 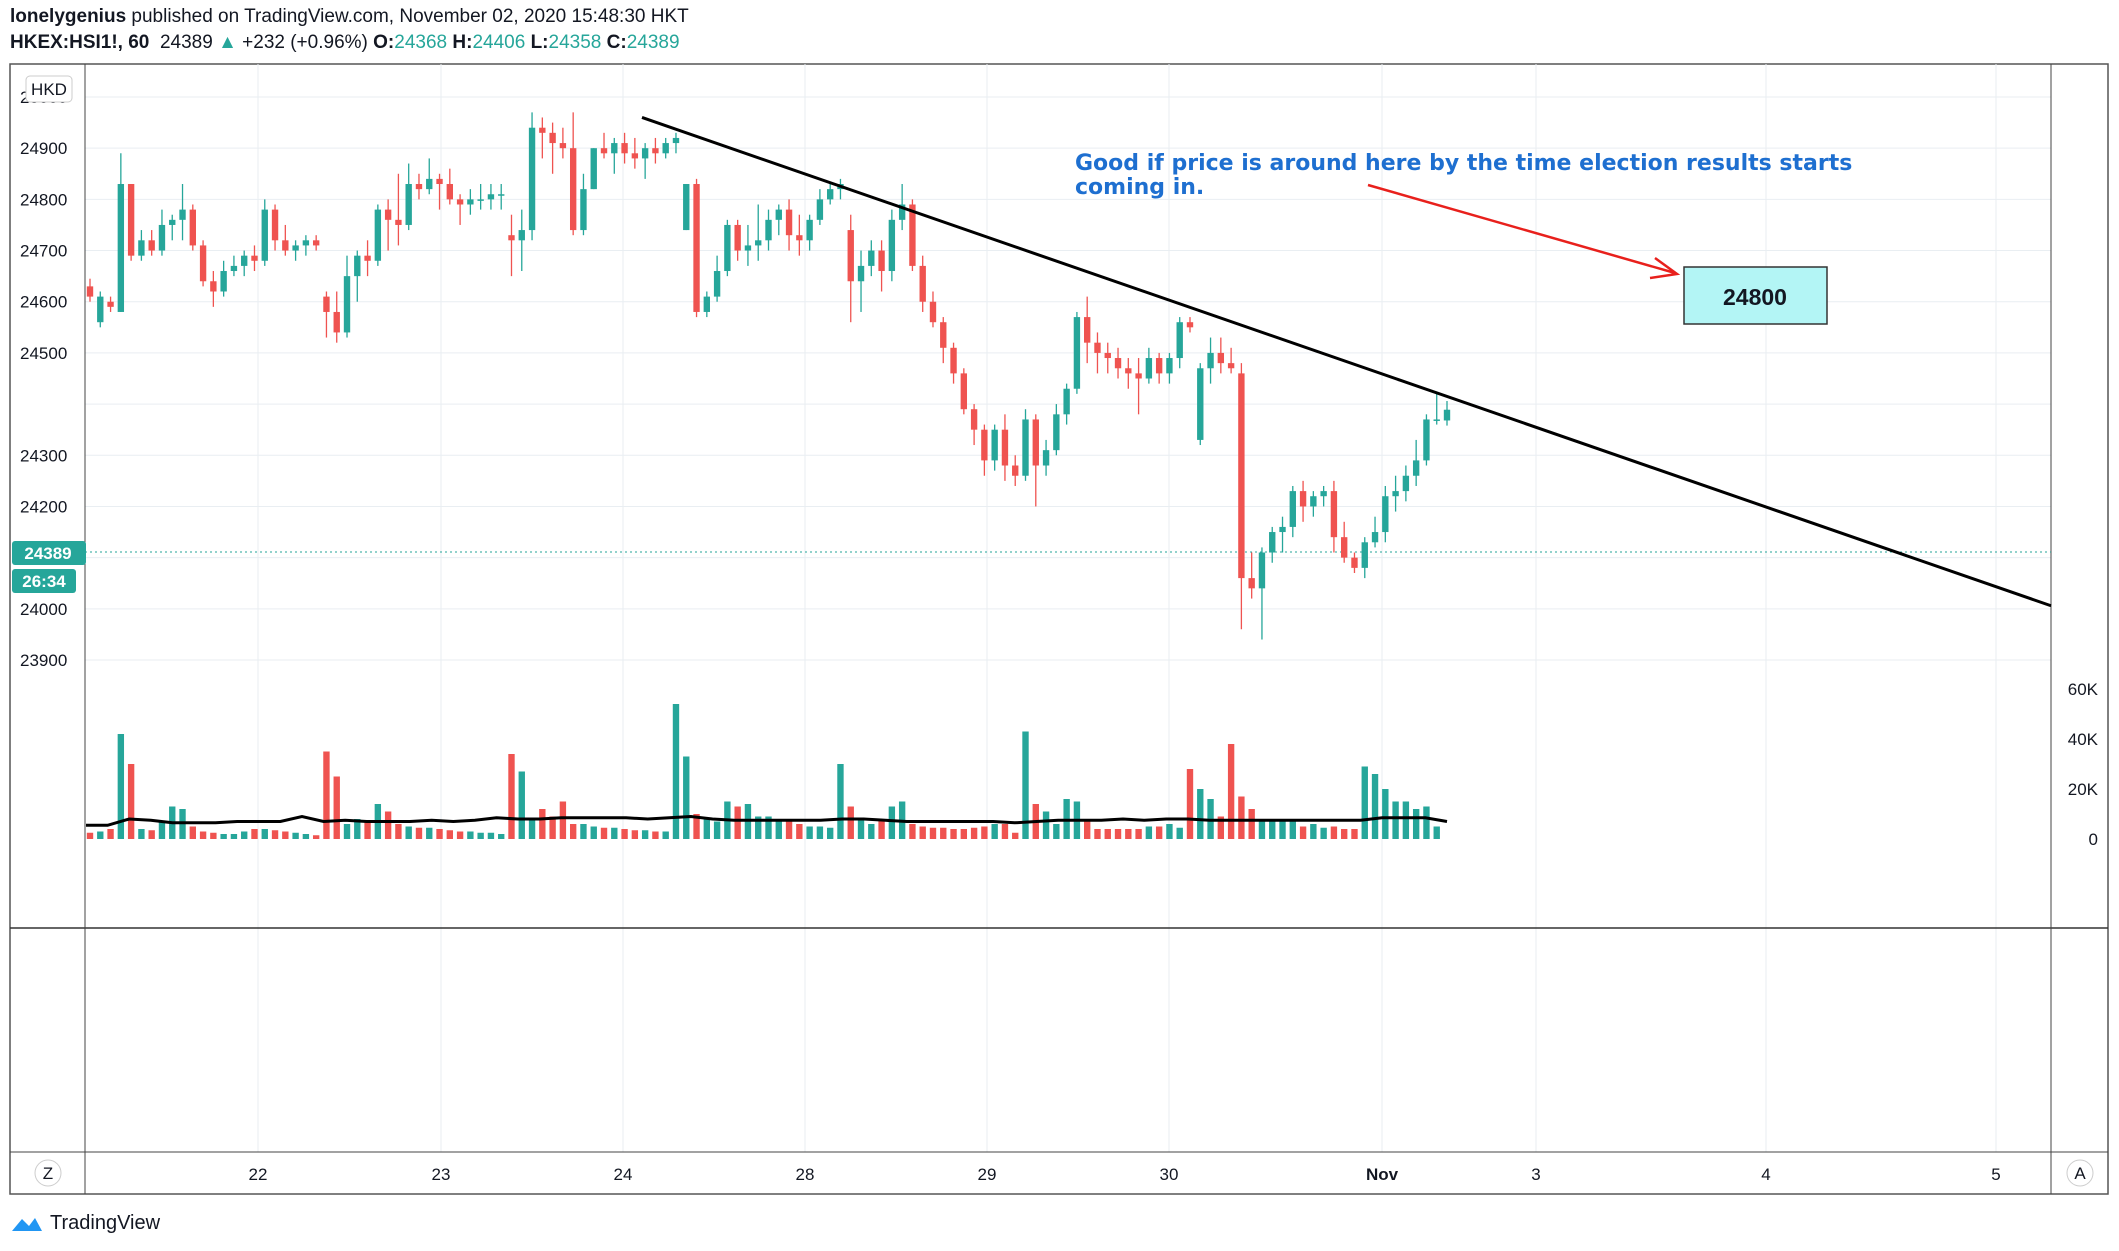 I want to click on time-tick-label: 29, so click(x=987, y=1174).